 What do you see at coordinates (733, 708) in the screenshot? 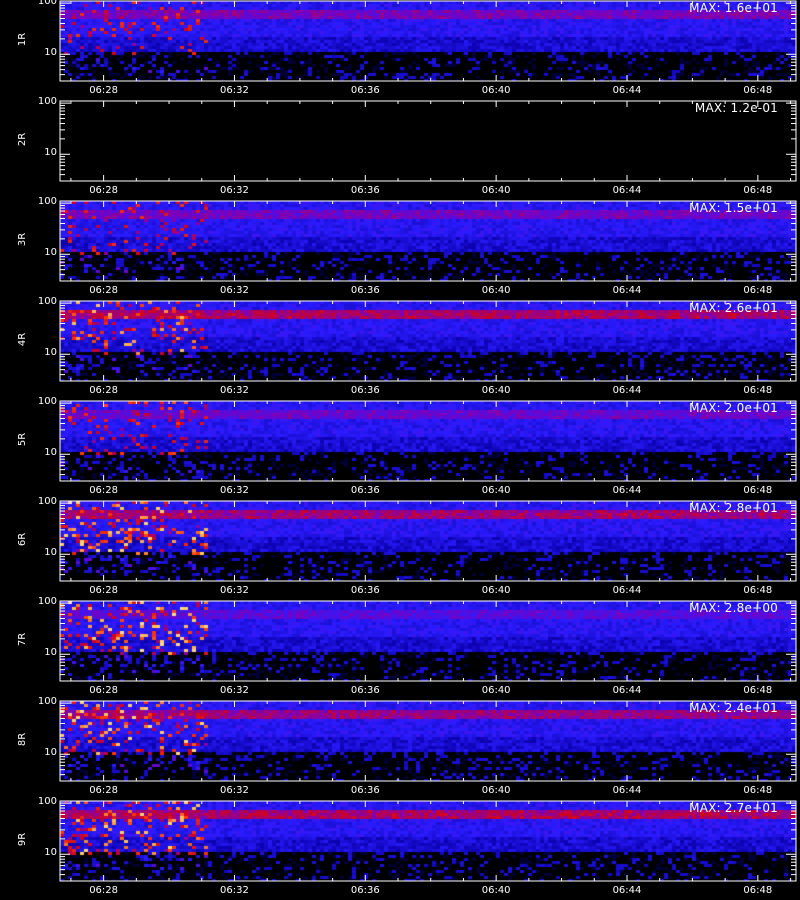
I see `max-annotation: MAX: 2.4e+01` at bounding box center [733, 708].